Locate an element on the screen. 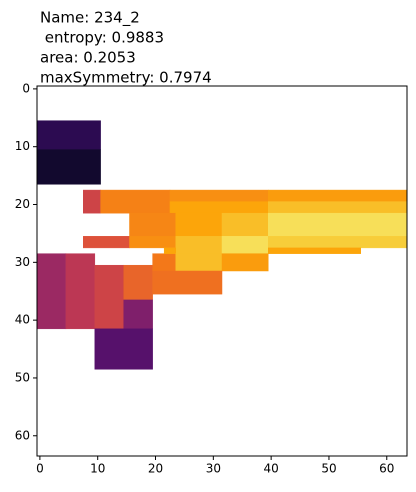 This screenshot has height=492, width=416. y-tick-label: 0 is located at coordinates (26, 88).